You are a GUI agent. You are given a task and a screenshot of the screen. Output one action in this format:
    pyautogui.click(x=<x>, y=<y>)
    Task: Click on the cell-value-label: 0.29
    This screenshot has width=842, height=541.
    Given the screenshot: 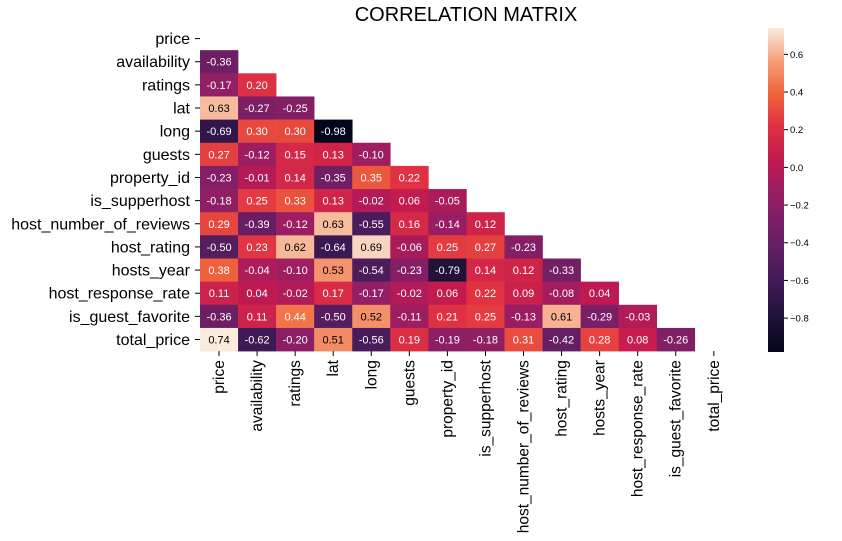 What is the action you would take?
    pyautogui.click(x=218, y=225)
    